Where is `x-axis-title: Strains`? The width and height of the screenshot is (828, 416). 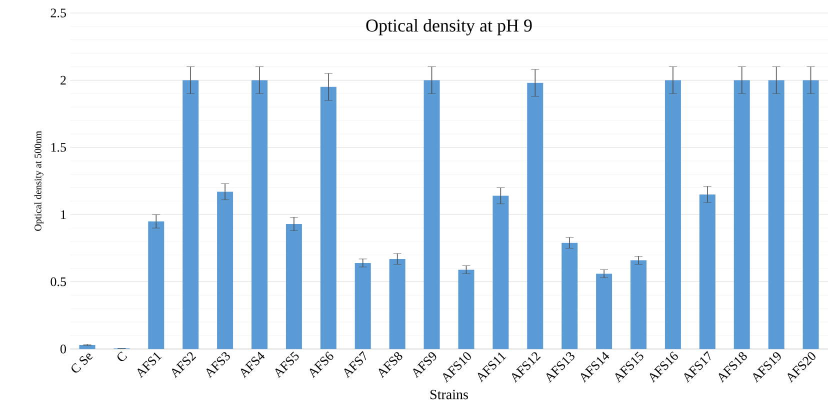
x-axis-title: Strains is located at coordinates (449, 395).